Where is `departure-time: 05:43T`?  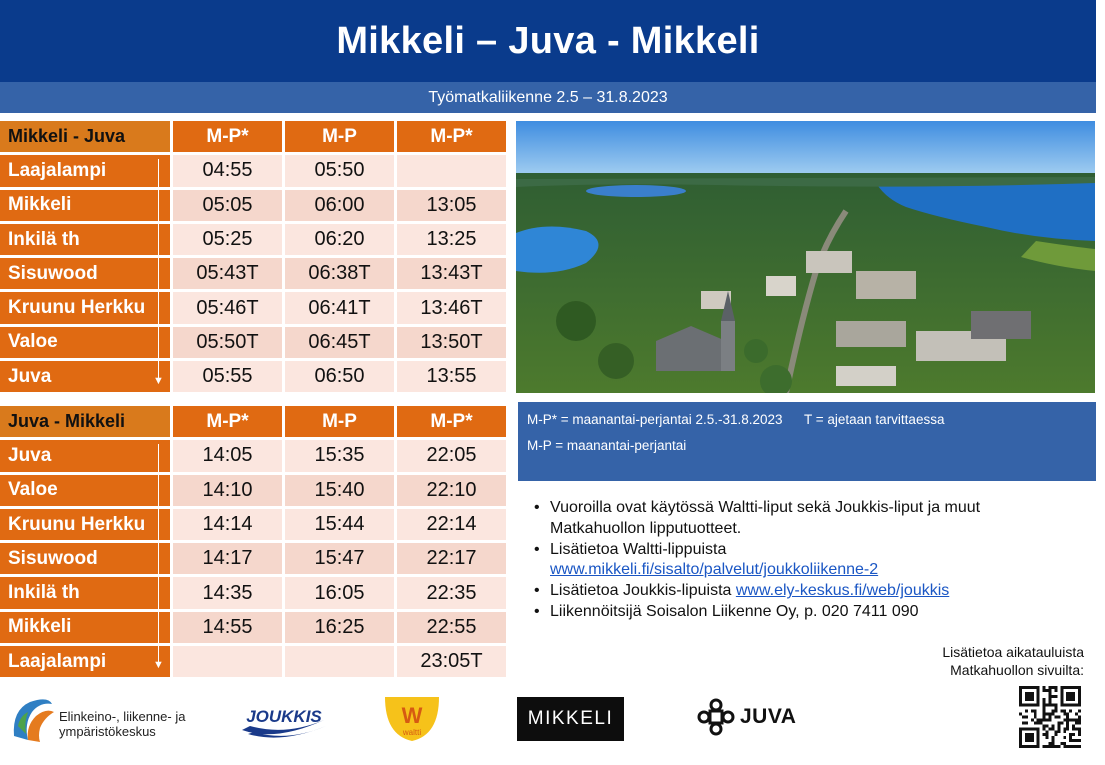
departure-time: 05:43T is located at coordinates (227, 274).